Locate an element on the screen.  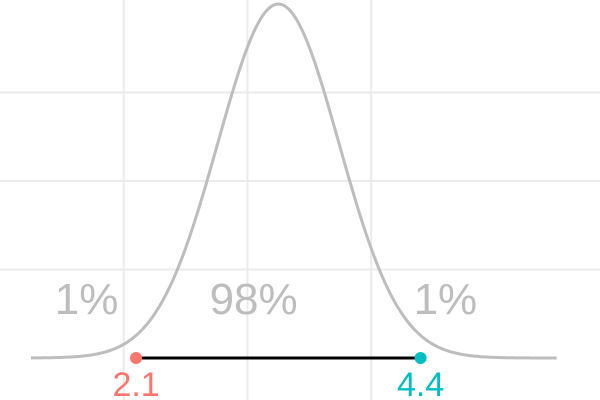
region-label-center: 98% is located at coordinates (254, 299).